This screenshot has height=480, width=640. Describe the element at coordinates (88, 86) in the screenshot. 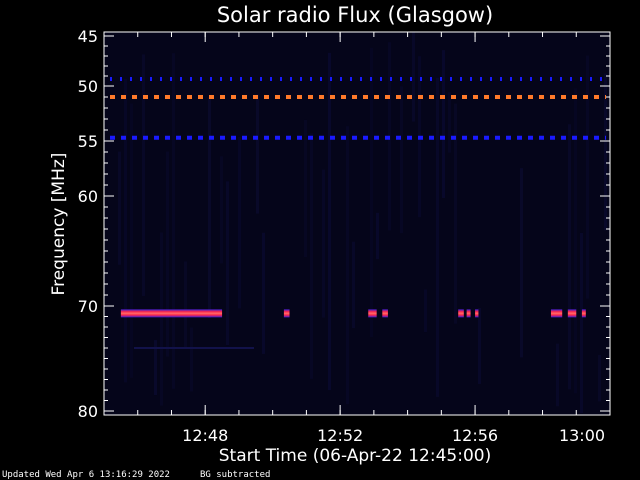

I see `y-tick-label: 50` at that location.